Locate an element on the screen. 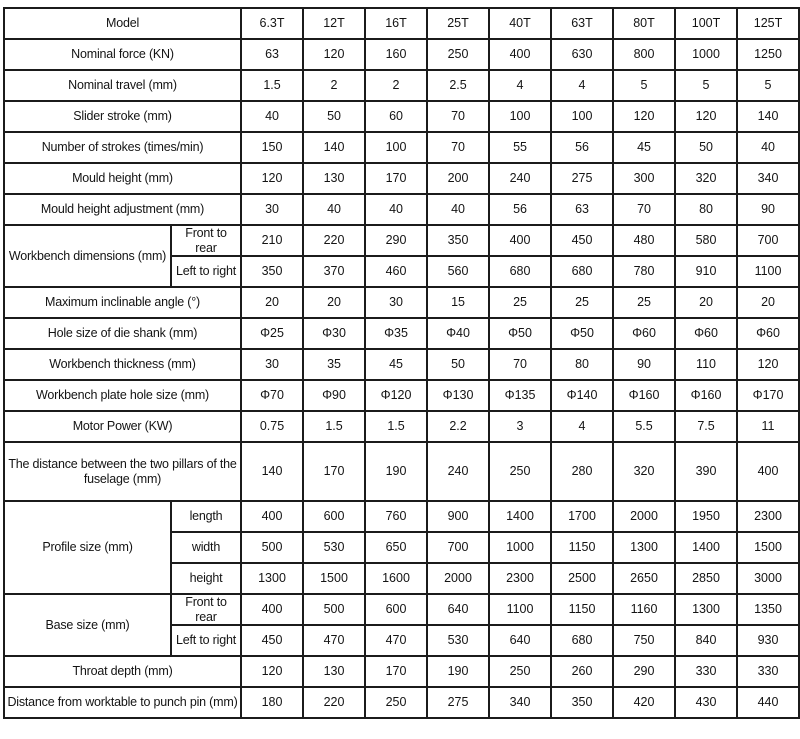 The width and height of the screenshot is (800, 739). row-label: Nominal travel (mm) is located at coordinates (122, 85).